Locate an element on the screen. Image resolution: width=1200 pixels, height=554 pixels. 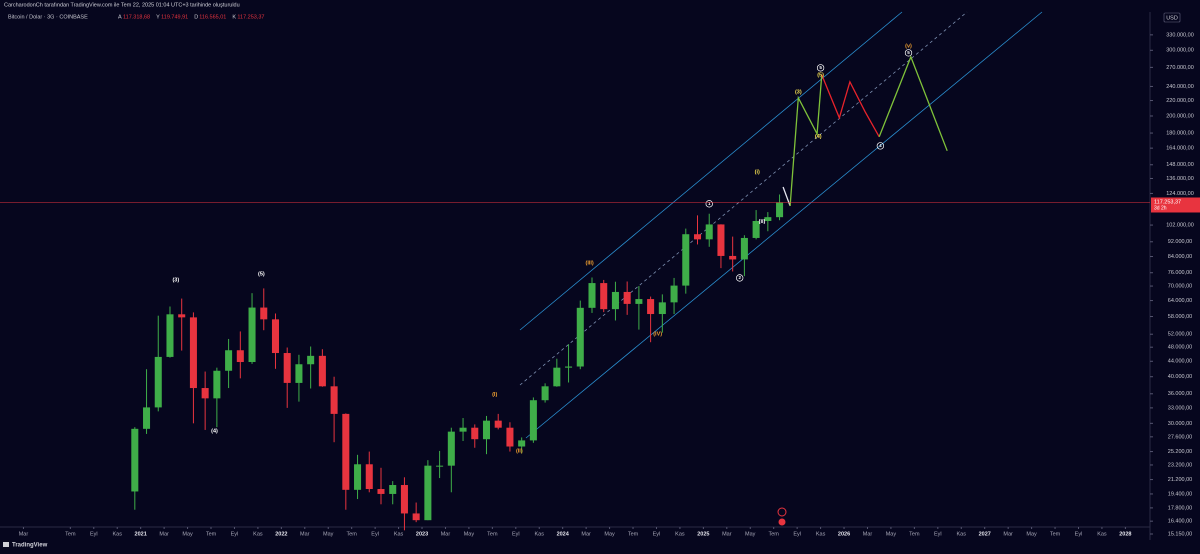
y-tick-label: 17.800,00 is located at coordinates (1180, 508).